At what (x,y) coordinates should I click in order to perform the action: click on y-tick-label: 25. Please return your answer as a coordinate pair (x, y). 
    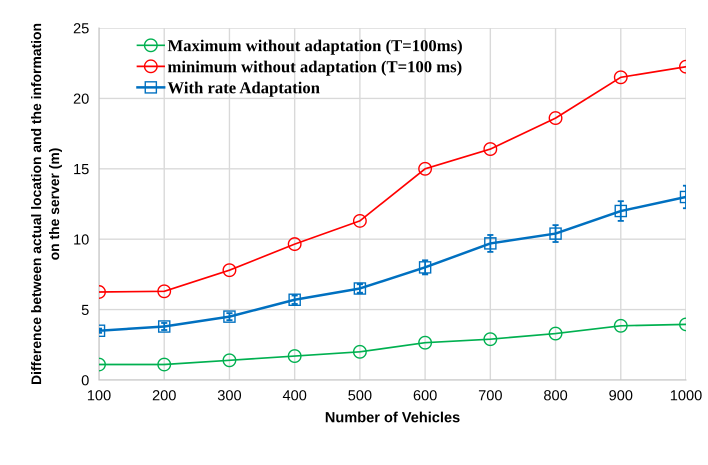
    Looking at the image, I should click on (81, 28).